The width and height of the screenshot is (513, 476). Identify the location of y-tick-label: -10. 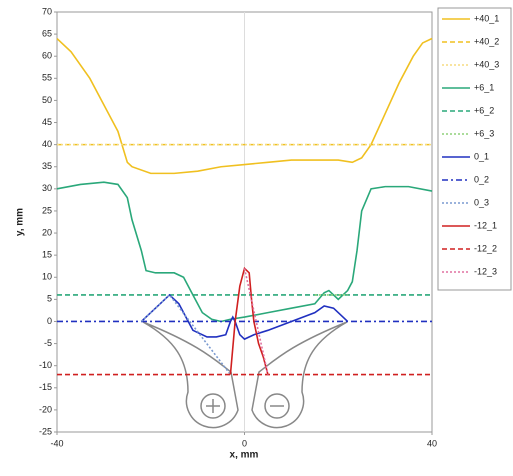
(45, 365).